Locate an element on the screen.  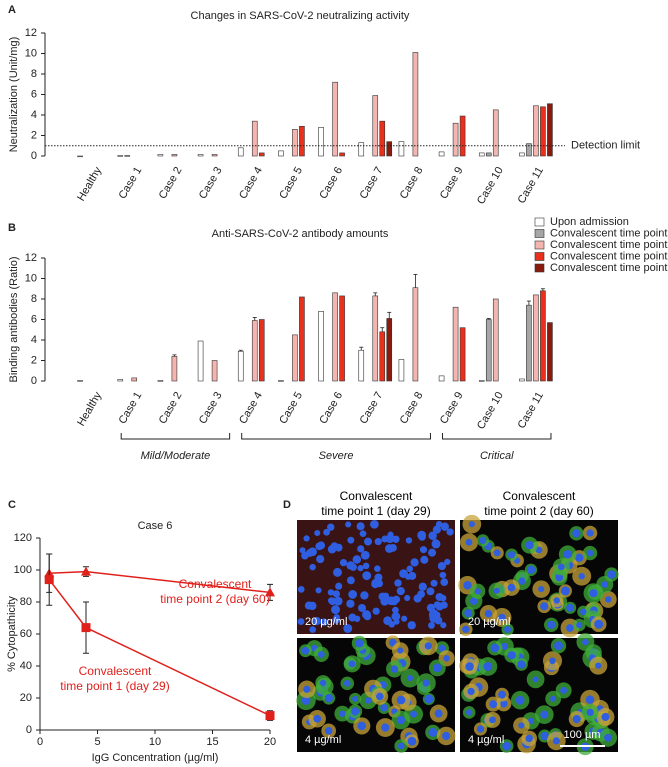
y-tick-label: 80 is located at coordinates (26, 602).